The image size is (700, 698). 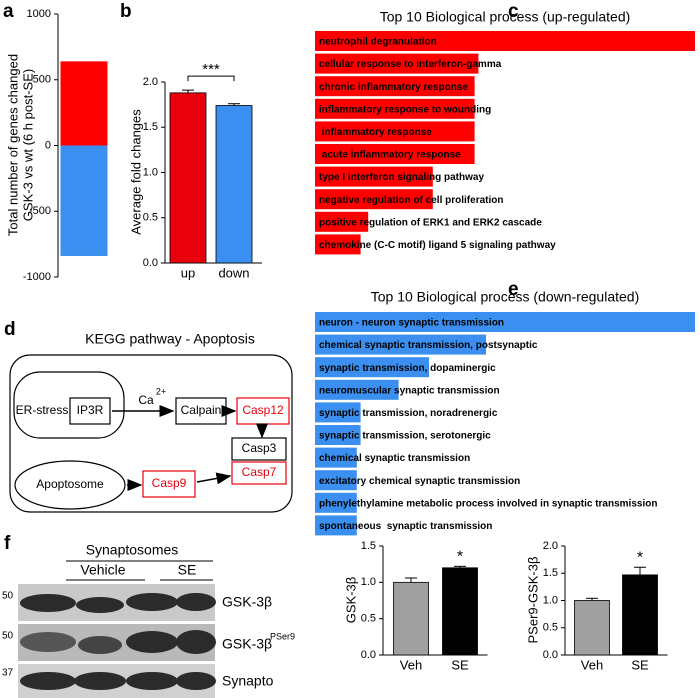 I want to click on node-label: Casp7, so click(x=259, y=472).